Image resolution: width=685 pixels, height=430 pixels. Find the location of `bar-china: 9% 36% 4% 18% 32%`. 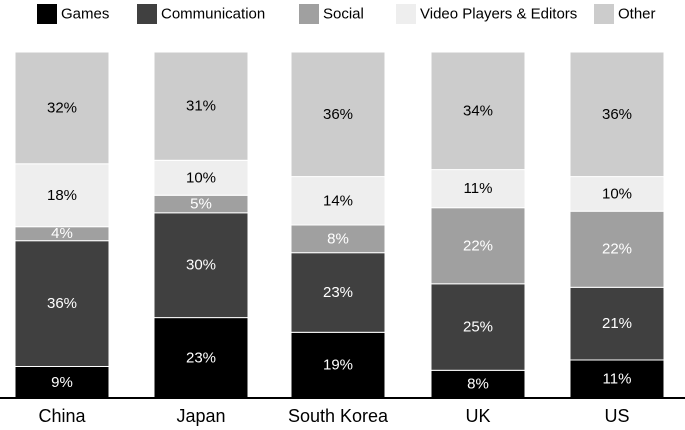

bar-china: 9% 36% 4% 18% 32% is located at coordinates (62, 225).